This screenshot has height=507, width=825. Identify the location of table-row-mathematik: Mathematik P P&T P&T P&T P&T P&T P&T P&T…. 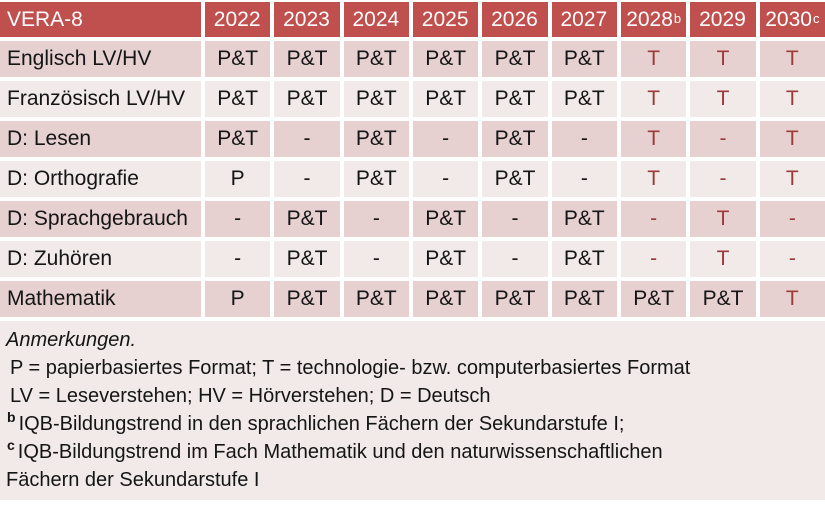
(412, 299).